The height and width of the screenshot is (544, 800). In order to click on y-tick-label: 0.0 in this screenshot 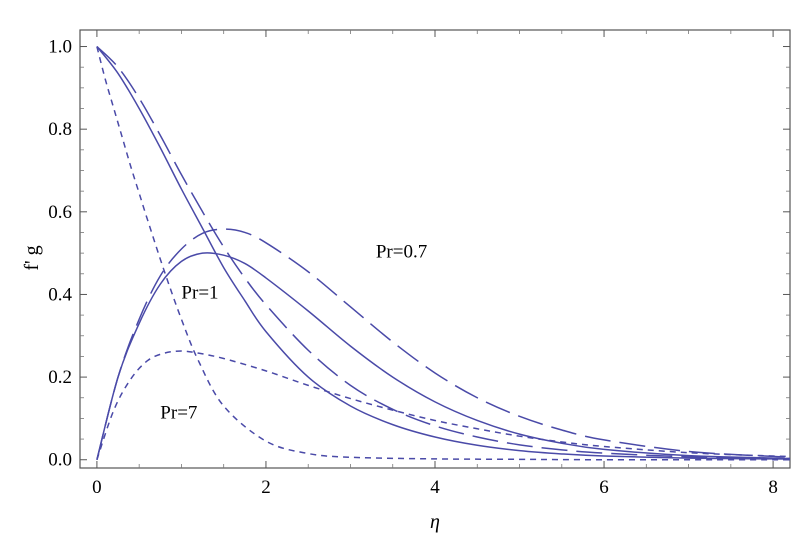, I will do `click(60, 460)`.